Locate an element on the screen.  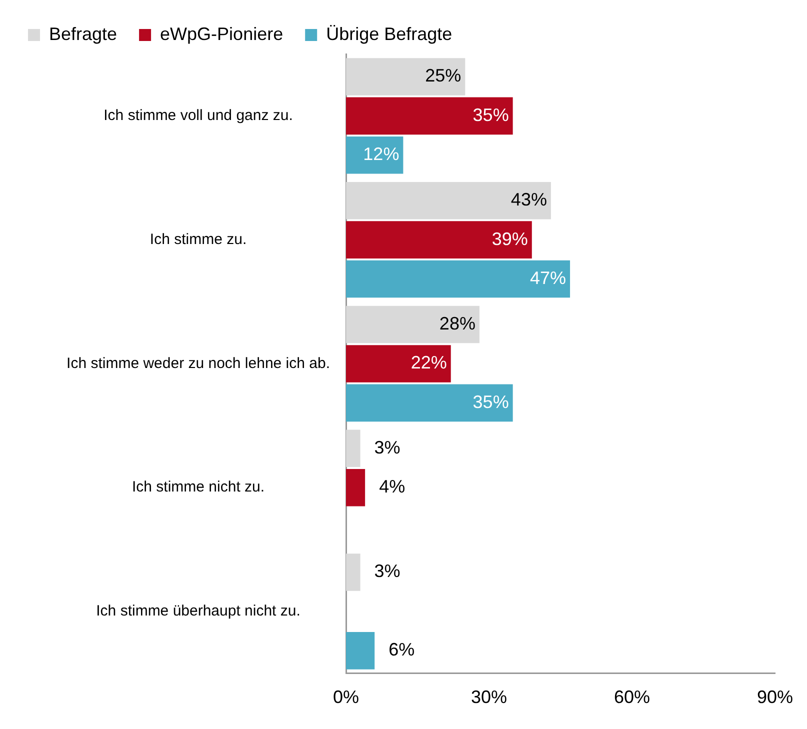
text: 4% is located at coordinates (392, 486).